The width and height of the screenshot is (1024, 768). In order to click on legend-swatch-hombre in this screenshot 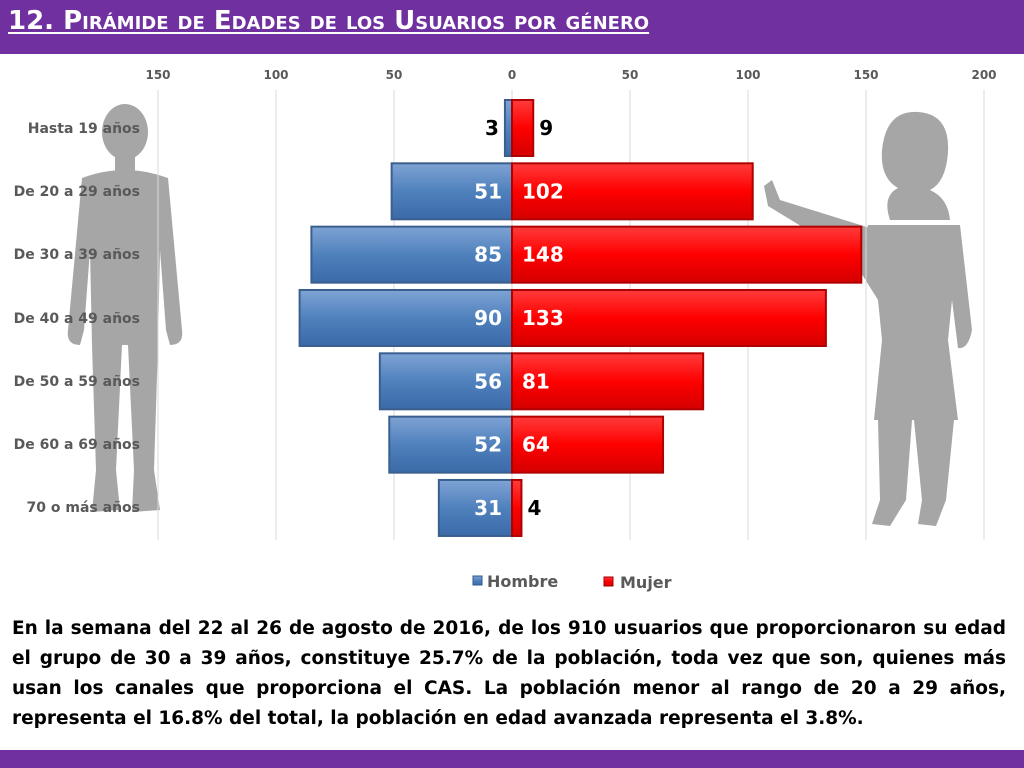, I will do `click(477, 580)`.